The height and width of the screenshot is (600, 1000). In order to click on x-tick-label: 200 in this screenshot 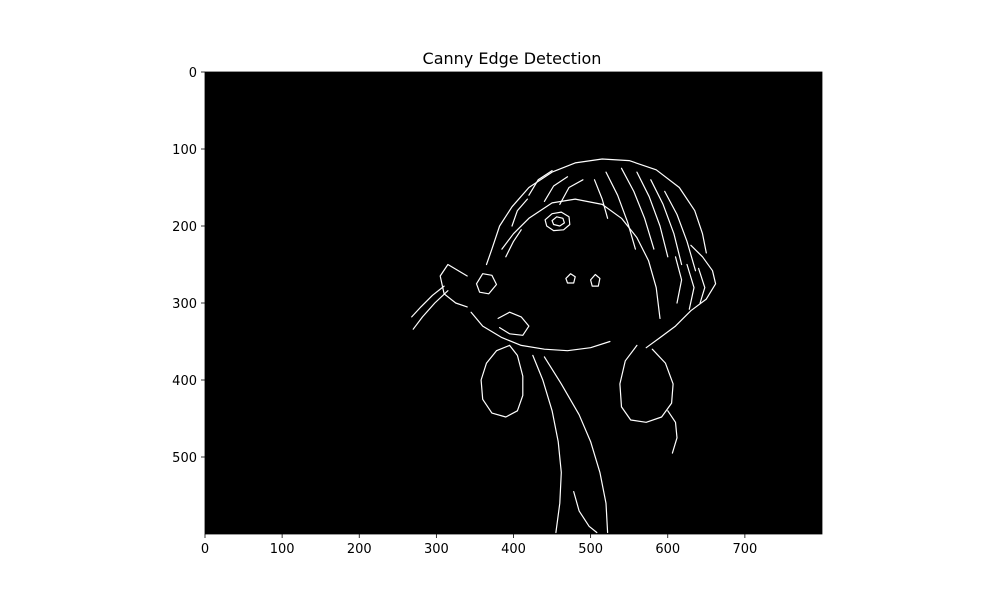, I will do `click(359, 549)`.